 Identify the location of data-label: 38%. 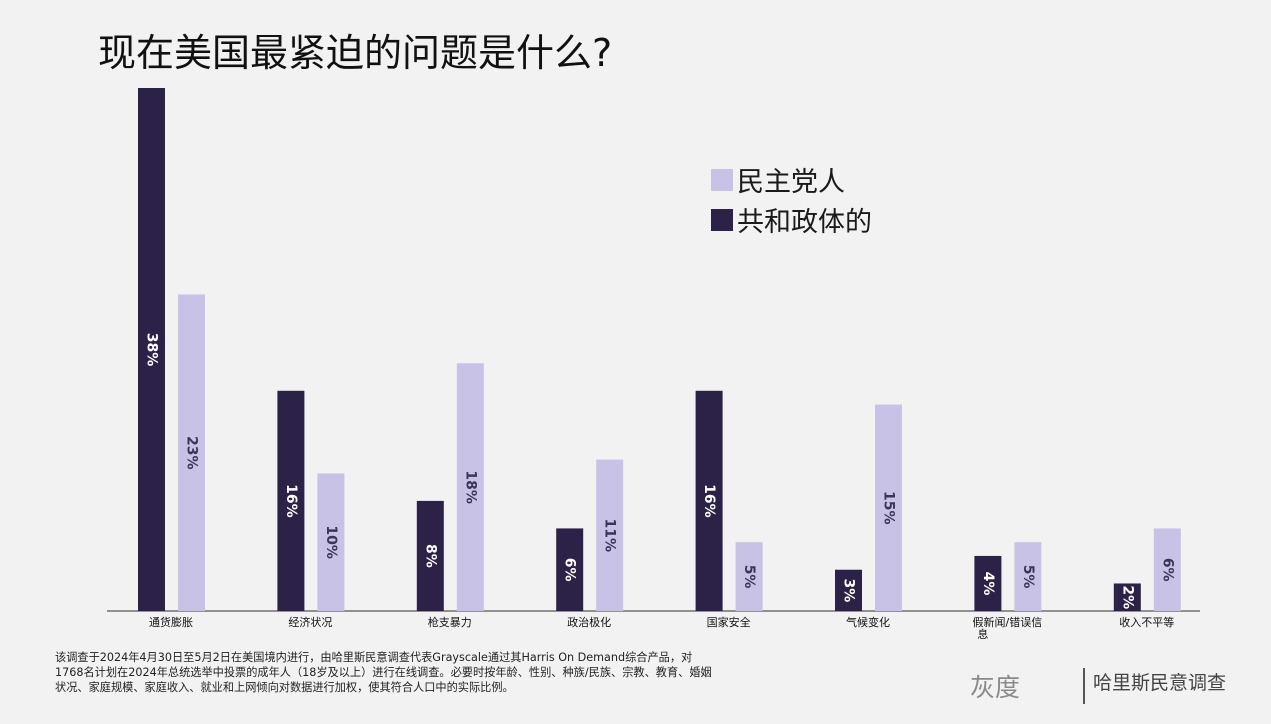
(152, 350).